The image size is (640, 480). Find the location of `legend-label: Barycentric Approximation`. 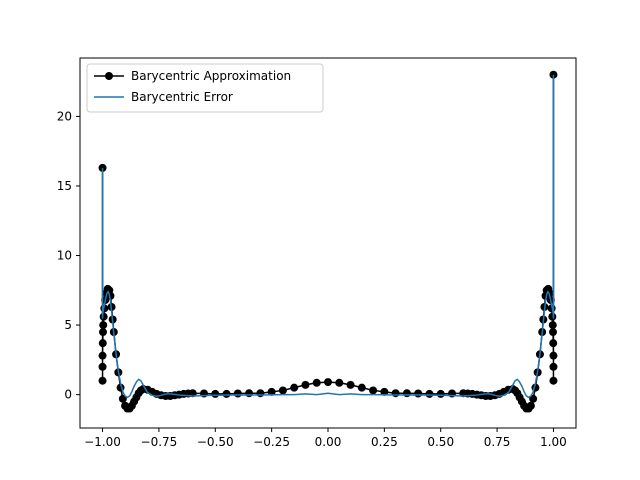

legend-label: Barycentric Approximation is located at coordinates (211, 76).